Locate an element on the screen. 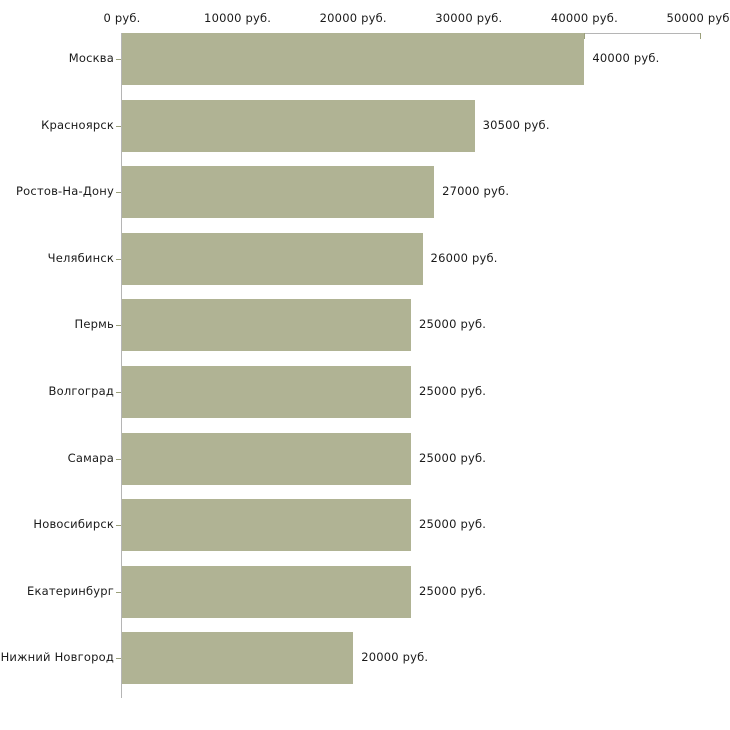 Image resolution: width=730 pixels, height=730 pixels. category-label: Челябинск is located at coordinates (80, 257).